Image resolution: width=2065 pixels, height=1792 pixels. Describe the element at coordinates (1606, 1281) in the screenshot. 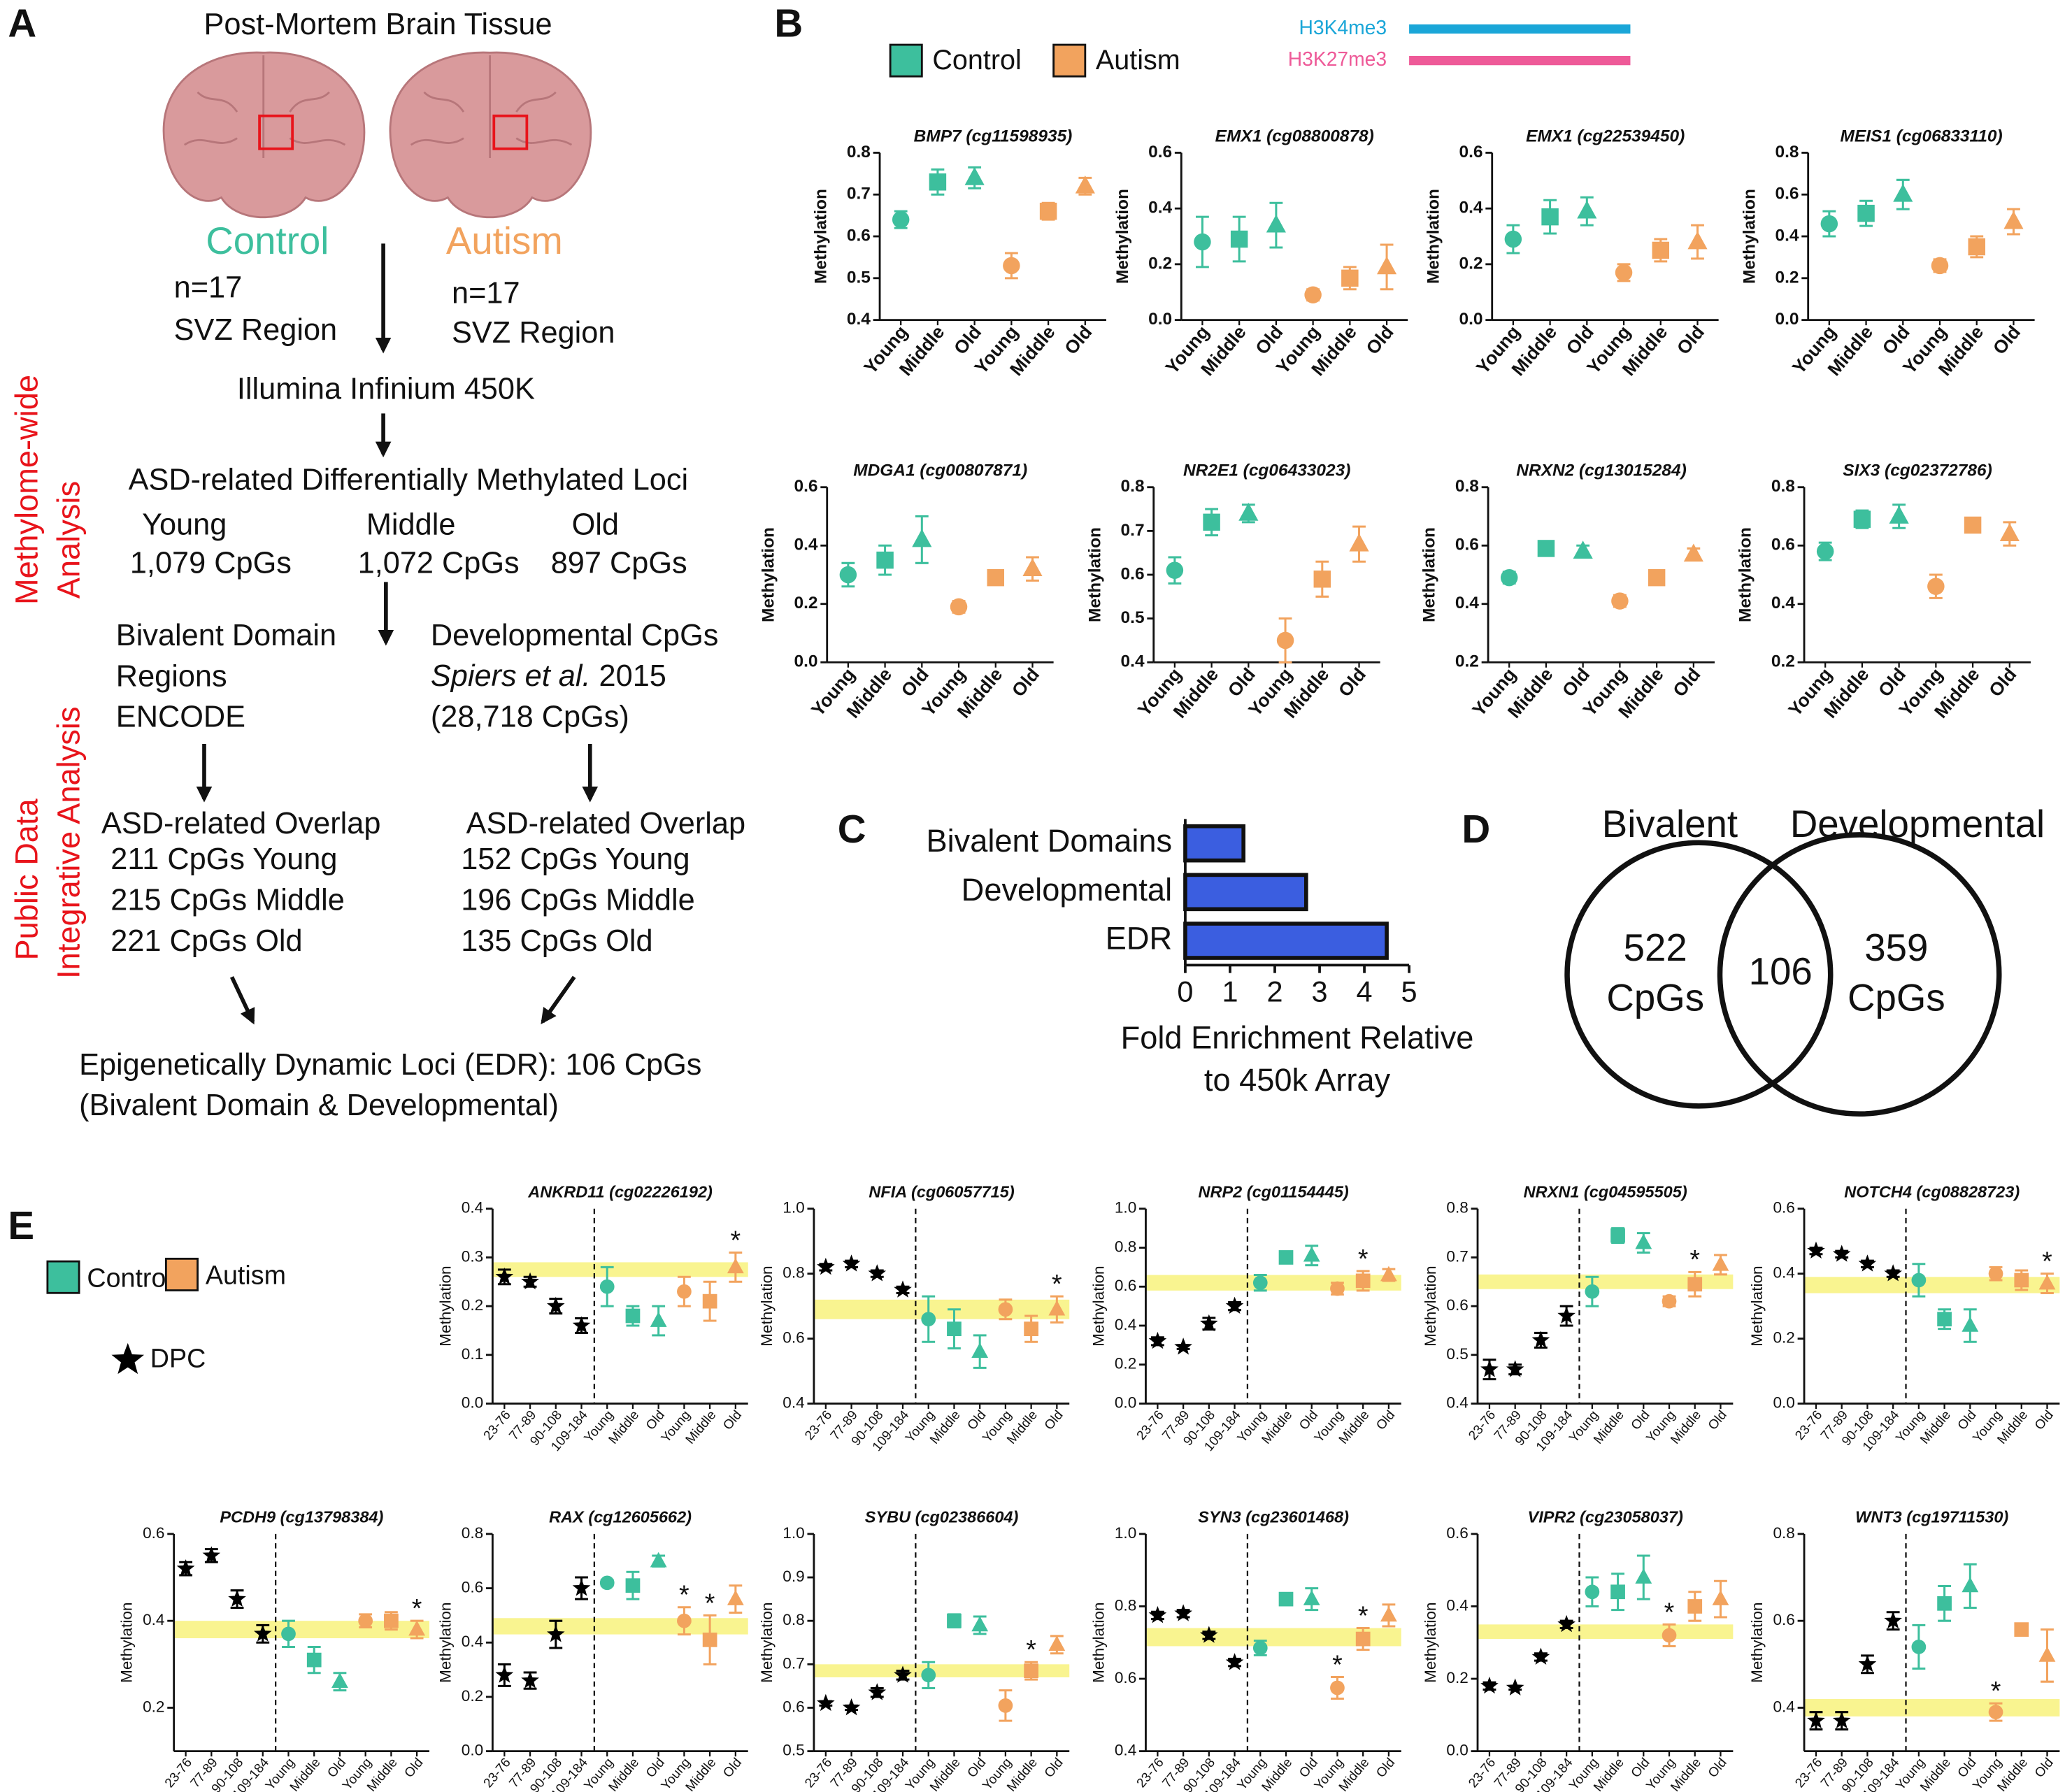

I see `reference-band` at that location.